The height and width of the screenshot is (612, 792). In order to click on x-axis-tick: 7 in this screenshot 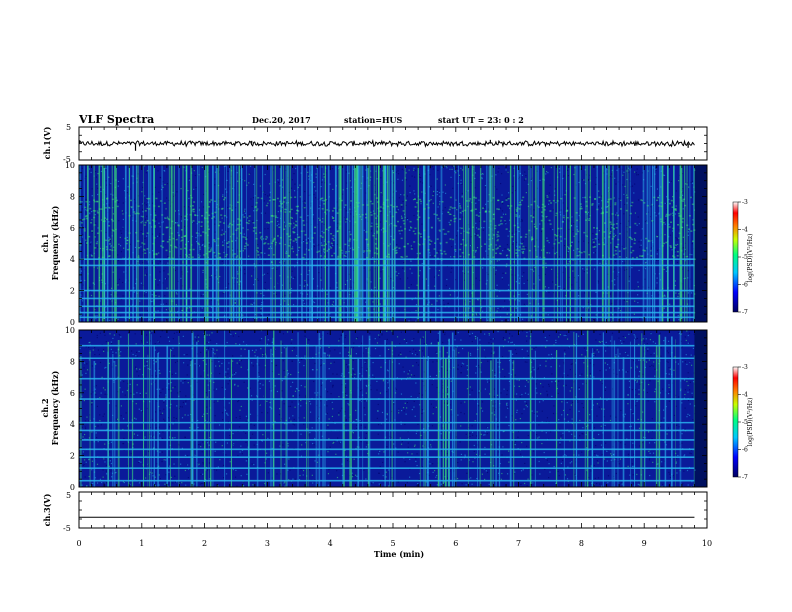, I will do `click(518, 543)`.